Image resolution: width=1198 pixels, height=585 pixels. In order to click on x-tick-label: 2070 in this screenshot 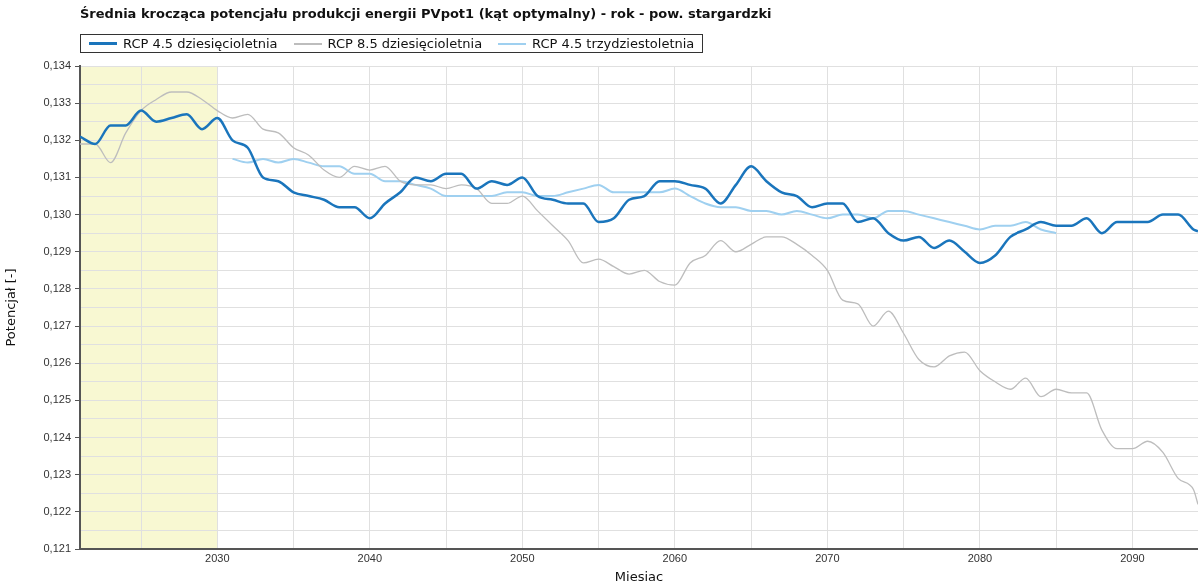, I will do `click(827, 557)`.